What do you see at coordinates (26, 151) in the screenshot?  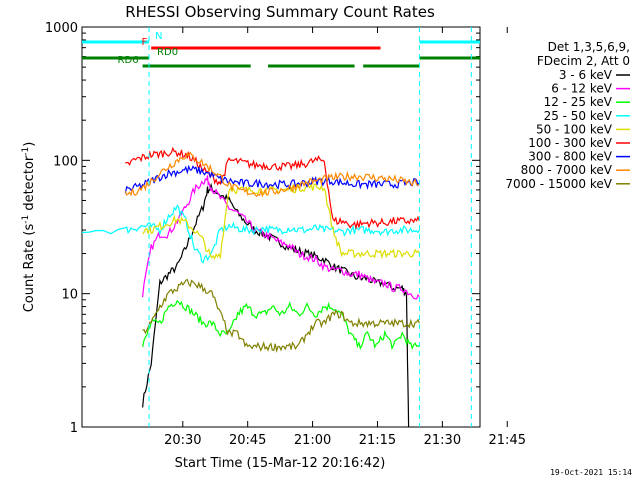 I see `y-axis-label-sup2: -1` at bounding box center [26, 151].